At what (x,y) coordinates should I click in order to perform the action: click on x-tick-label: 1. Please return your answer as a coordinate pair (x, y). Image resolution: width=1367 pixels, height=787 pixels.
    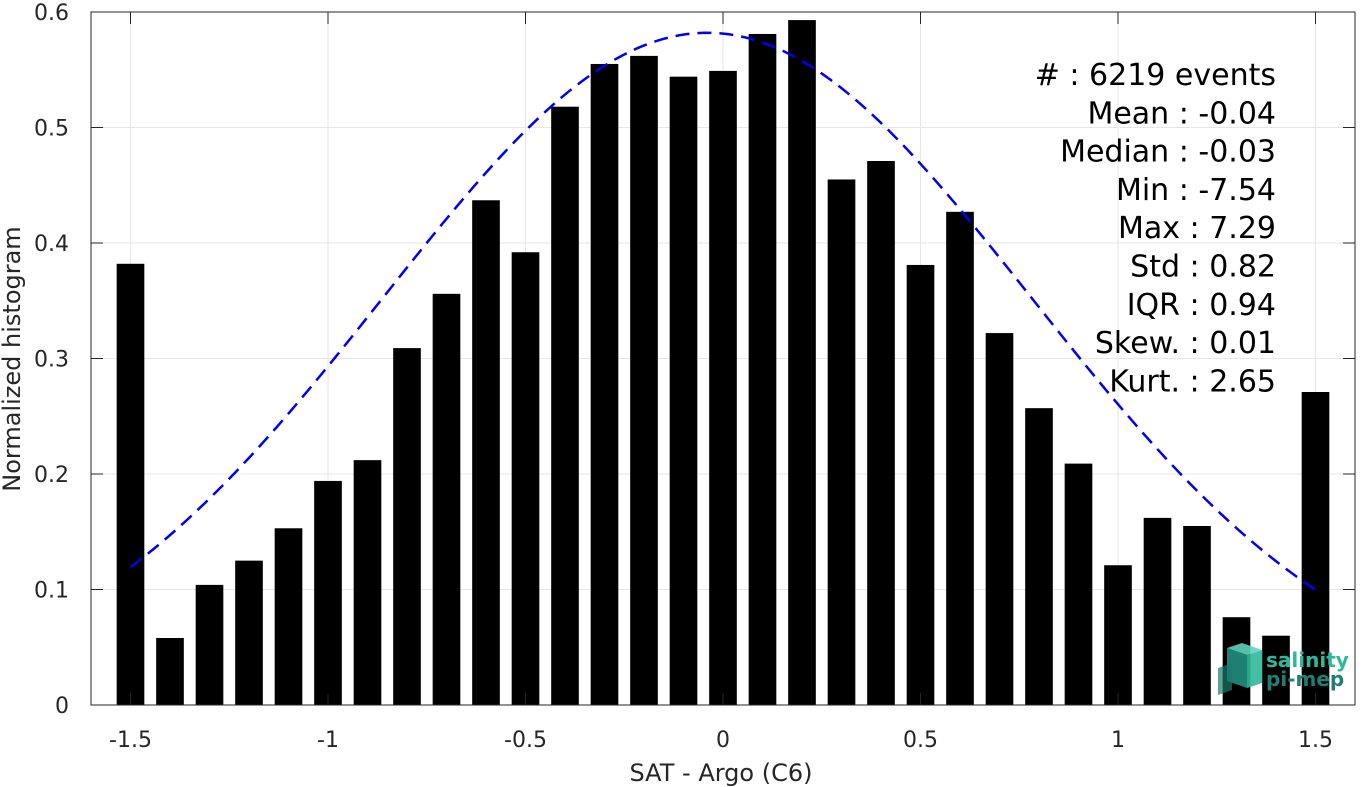
    Looking at the image, I should click on (1118, 740).